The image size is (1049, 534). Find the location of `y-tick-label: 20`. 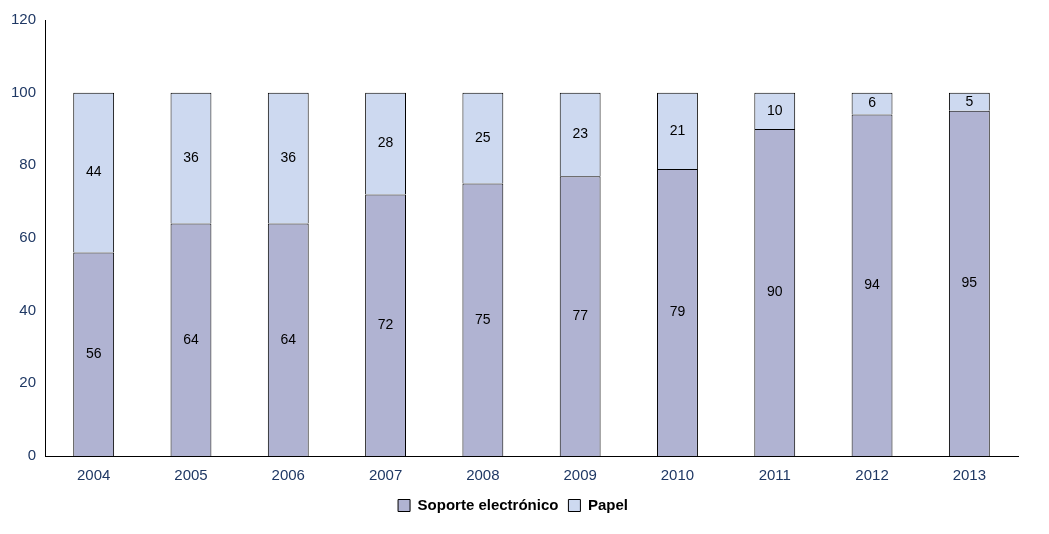

y-tick-label: 20 is located at coordinates (28, 382).